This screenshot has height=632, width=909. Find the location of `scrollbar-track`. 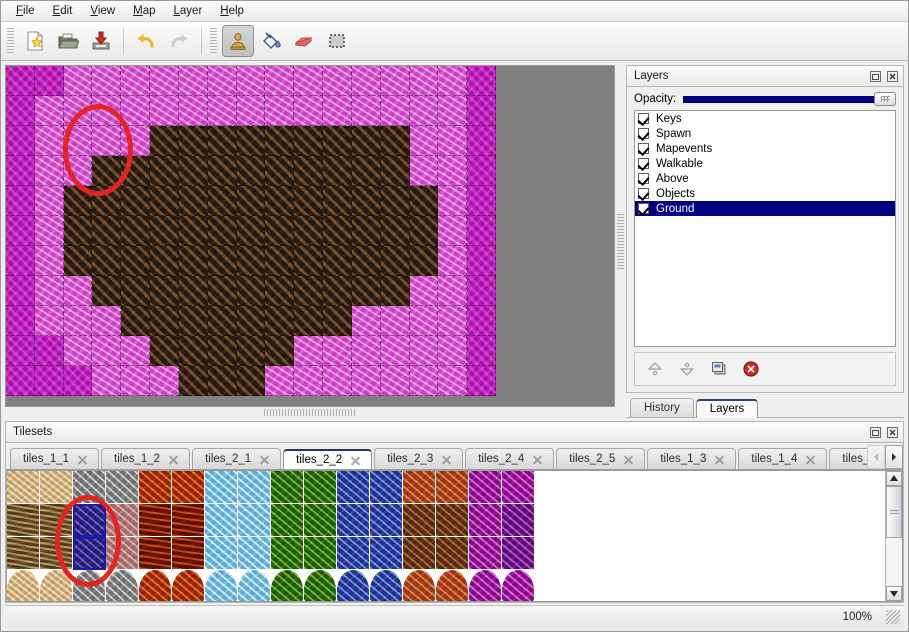

scrollbar-track is located at coordinates (894, 536).